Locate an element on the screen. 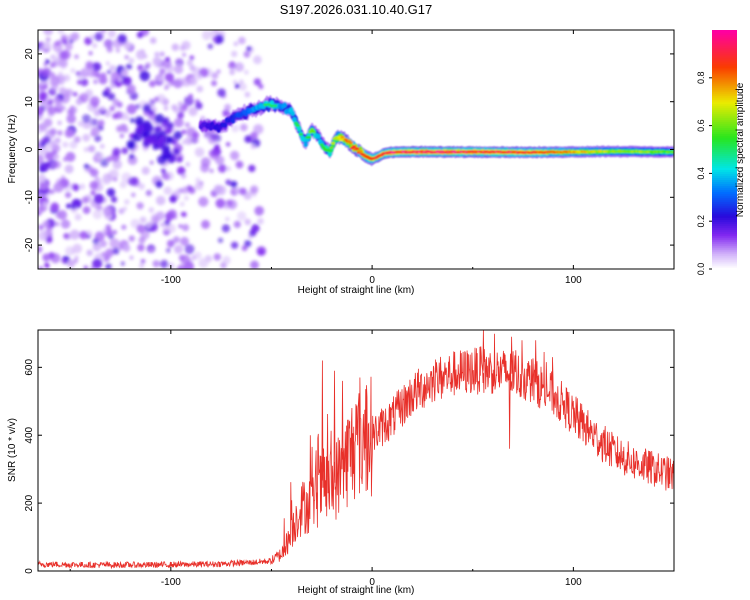  colorbar-tick-label: 0.6 is located at coordinates (701, 125).